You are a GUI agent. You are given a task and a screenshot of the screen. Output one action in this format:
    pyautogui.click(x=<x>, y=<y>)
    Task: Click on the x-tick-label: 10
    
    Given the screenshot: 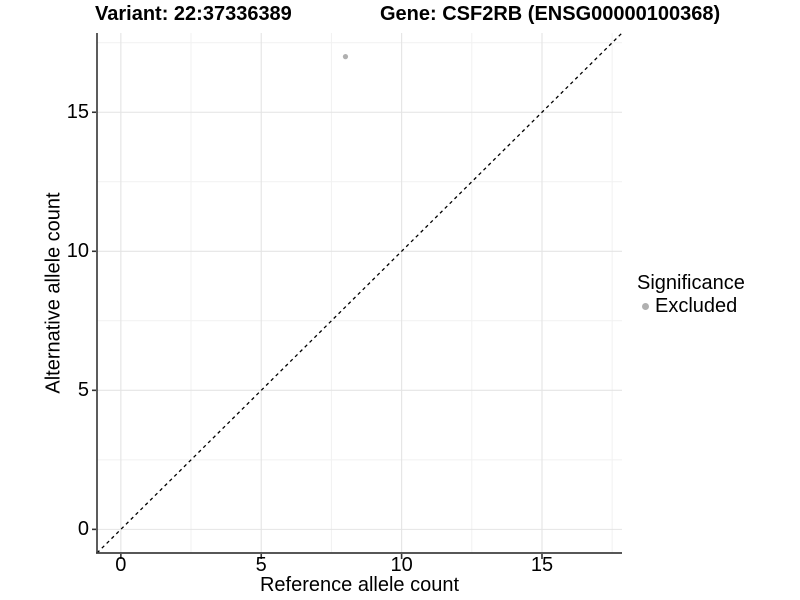 What is the action you would take?
    pyautogui.click(x=401, y=565)
    